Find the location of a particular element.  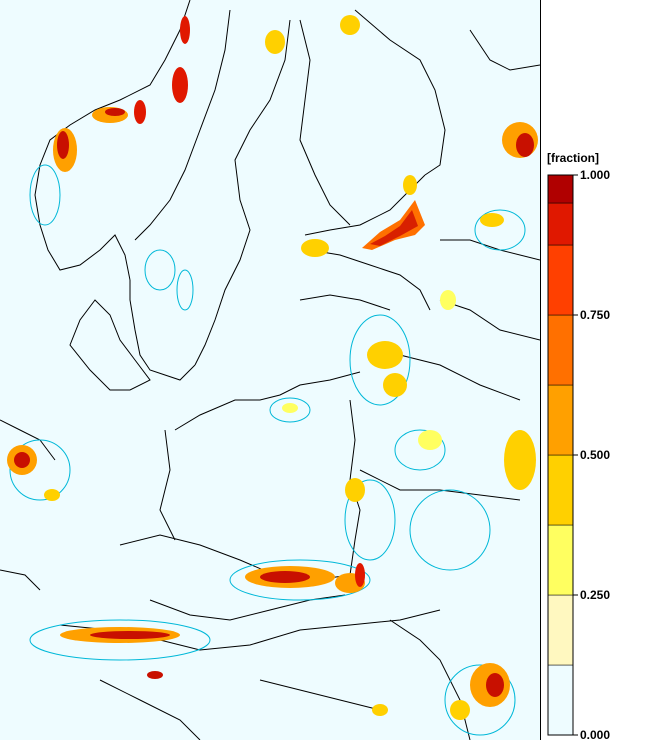

legend-tick-label: 0.750 is located at coordinates (595, 315).